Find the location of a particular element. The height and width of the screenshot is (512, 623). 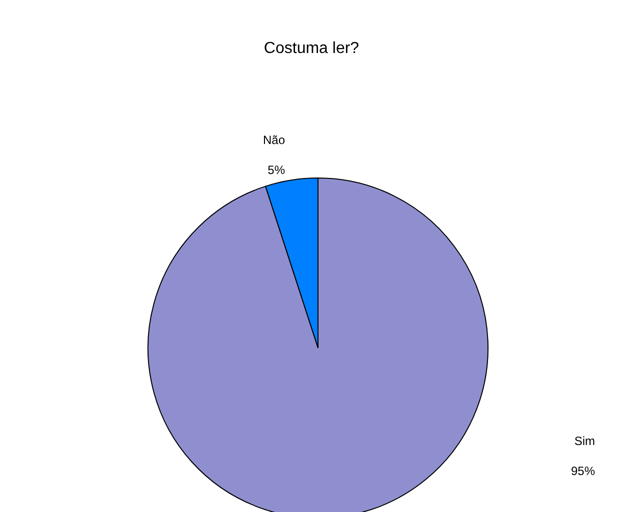

slice-label: Sim is located at coordinates (584, 441).